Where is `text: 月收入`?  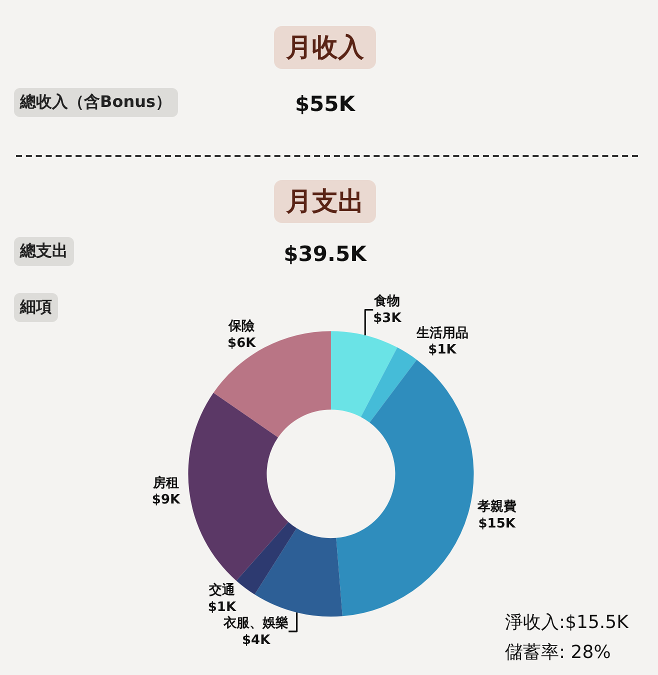
text: 月收入 is located at coordinates (325, 47).